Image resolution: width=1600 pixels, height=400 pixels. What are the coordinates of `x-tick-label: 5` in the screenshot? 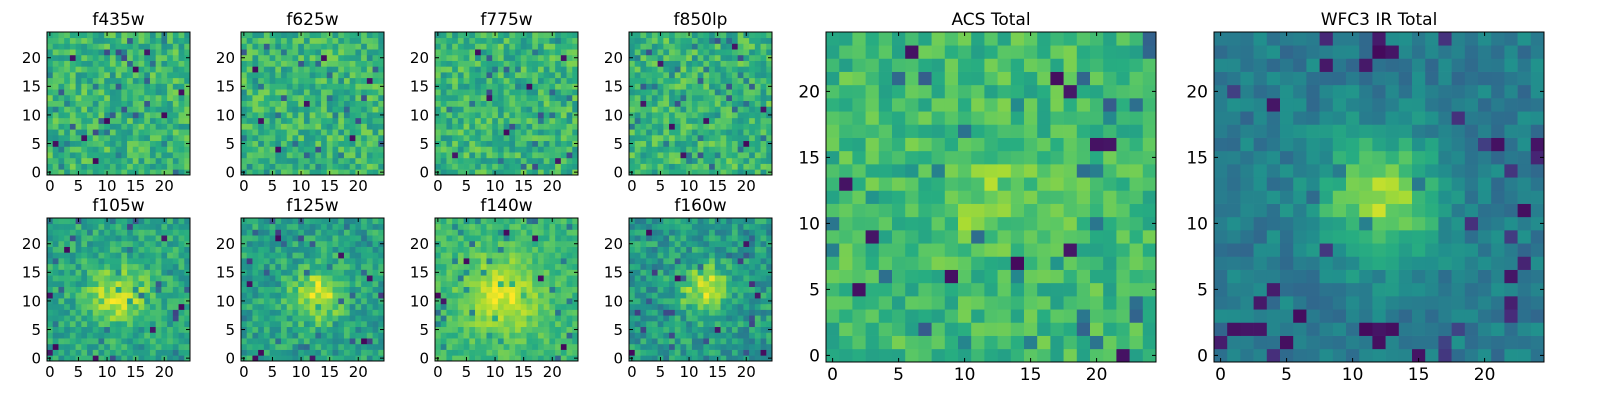 It's located at (79, 372).